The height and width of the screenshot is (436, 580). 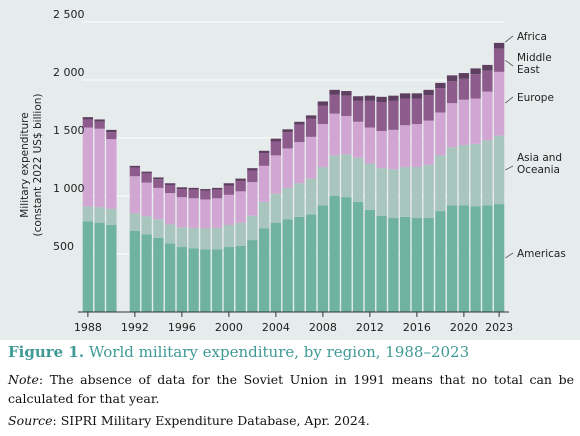 What do you see at coordinates (464, 327) in the screenshot?
I see `x-tick-label: 2020` at bounding box center [464, 327].